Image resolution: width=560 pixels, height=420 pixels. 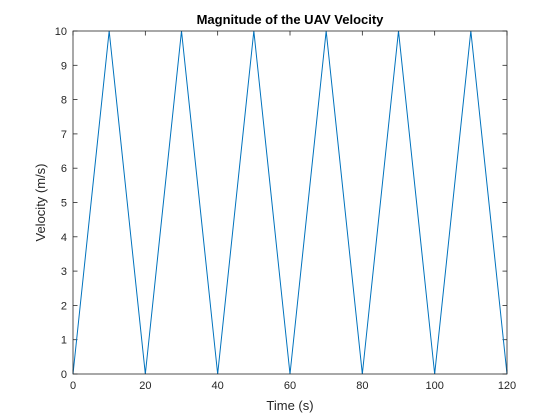 I want to click on y-axis-label: Velocity (m/s), so click(x=40, y=202).